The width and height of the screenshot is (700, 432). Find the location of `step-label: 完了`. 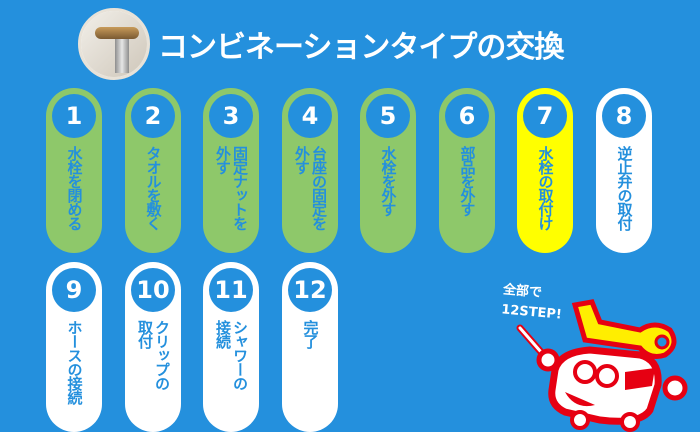

step-label: 完了 is located at coordinates (310, 334).